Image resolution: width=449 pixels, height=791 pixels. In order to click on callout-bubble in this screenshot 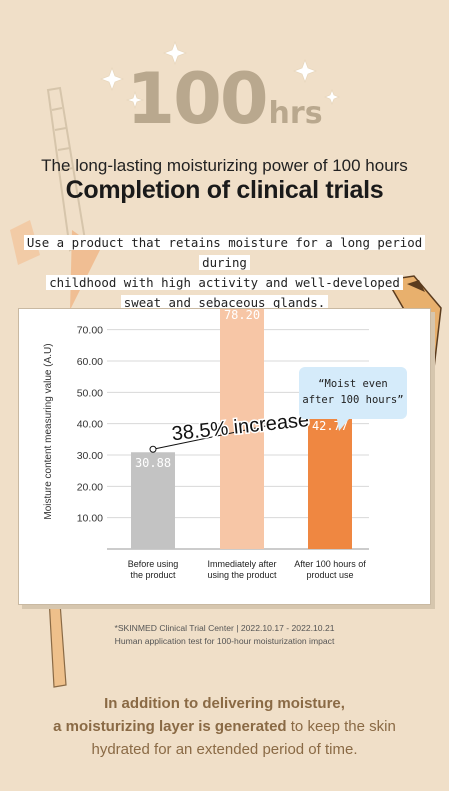, I will do `click(353, 399)`.